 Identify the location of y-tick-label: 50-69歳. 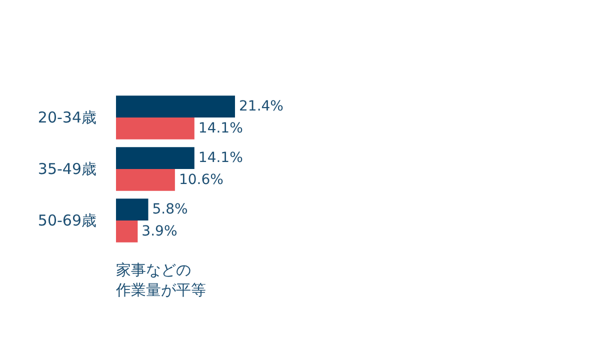
(67, 221).